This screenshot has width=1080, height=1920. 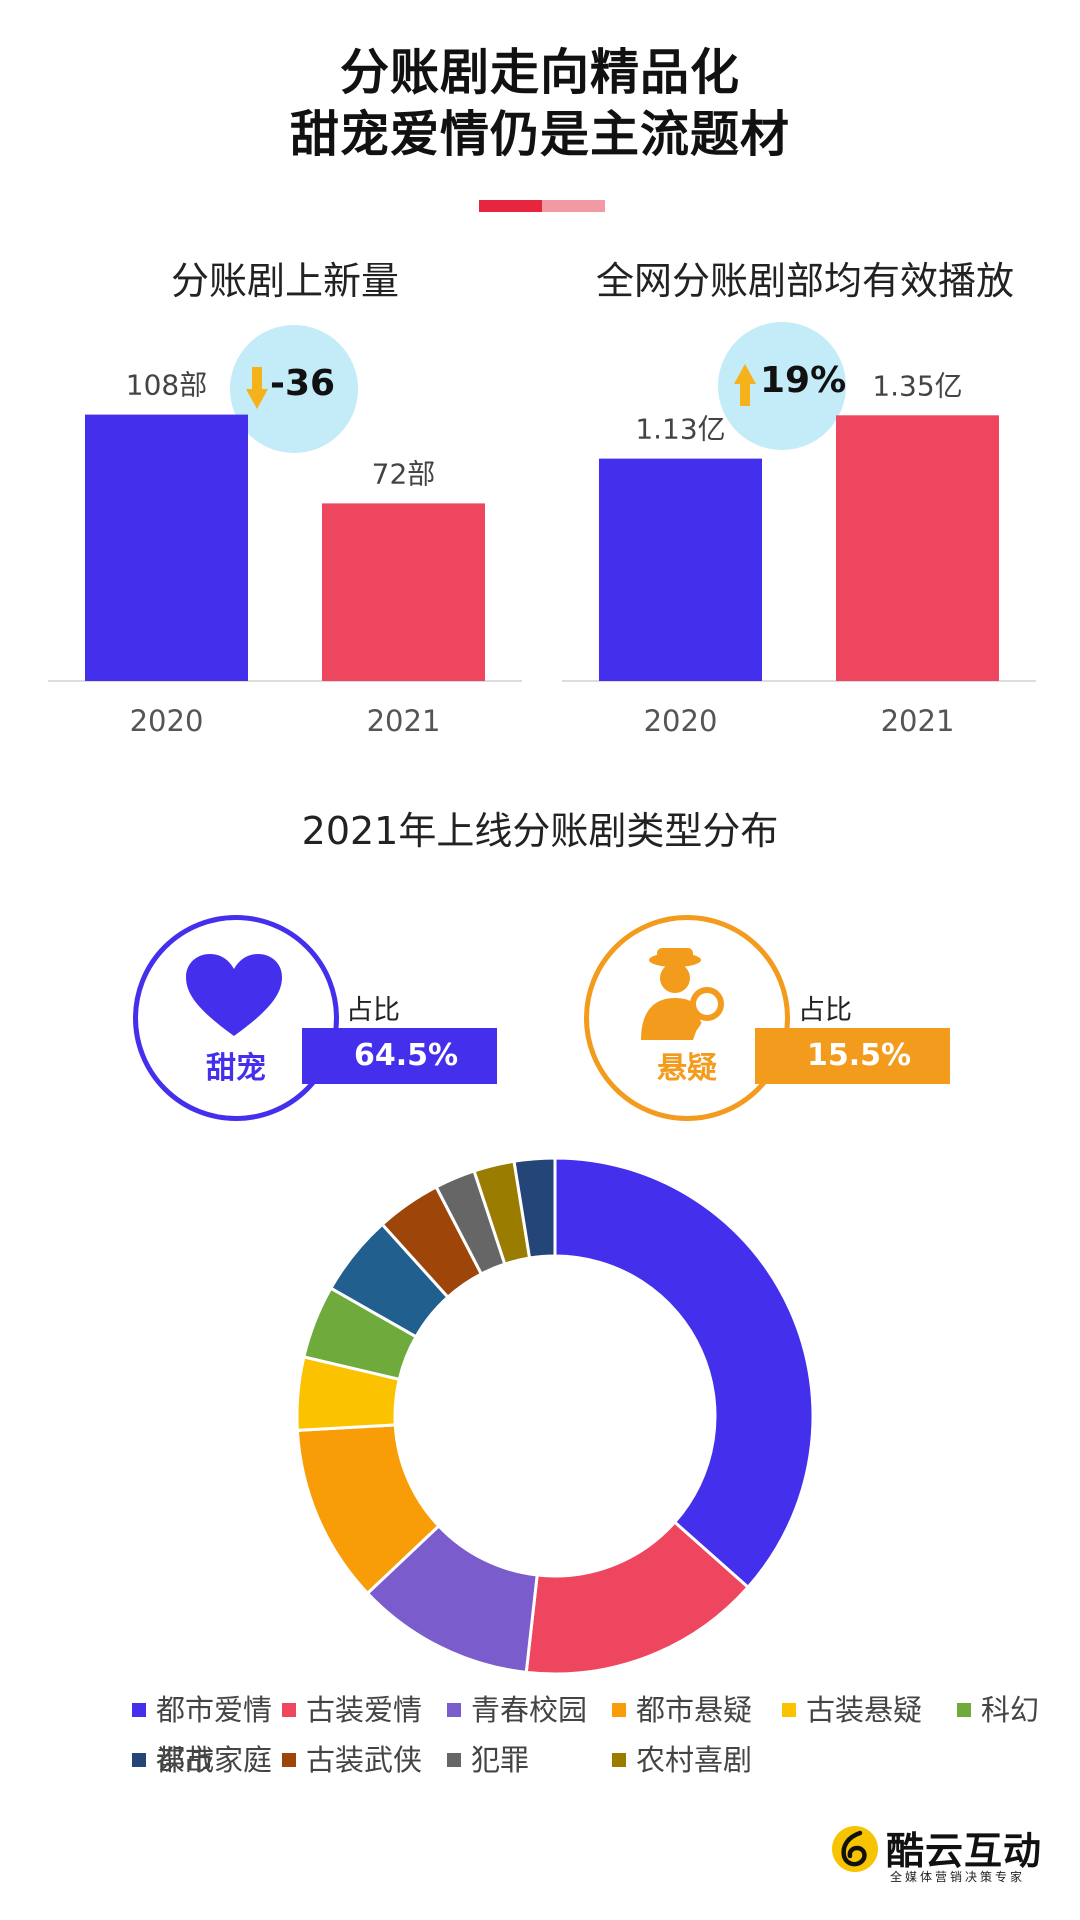 I want to click on legend-item: 古装悬疑, so click(x=852, y=1710).